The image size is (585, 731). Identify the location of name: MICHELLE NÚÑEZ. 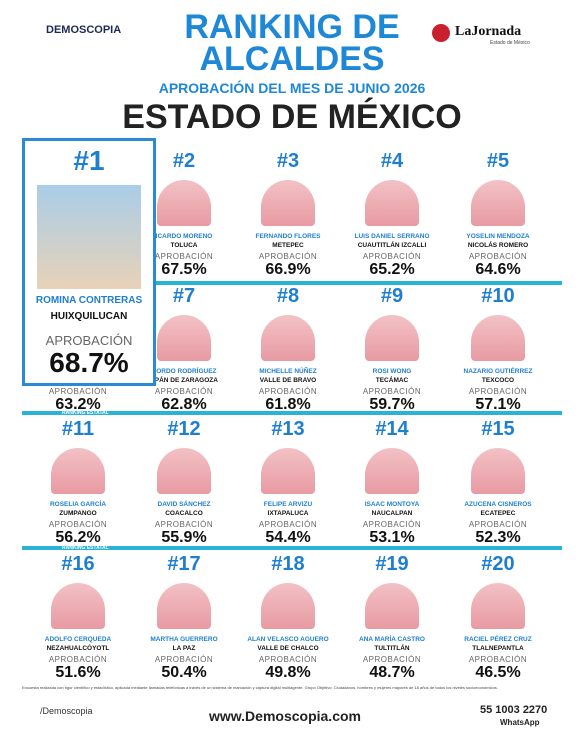
(288, 371).